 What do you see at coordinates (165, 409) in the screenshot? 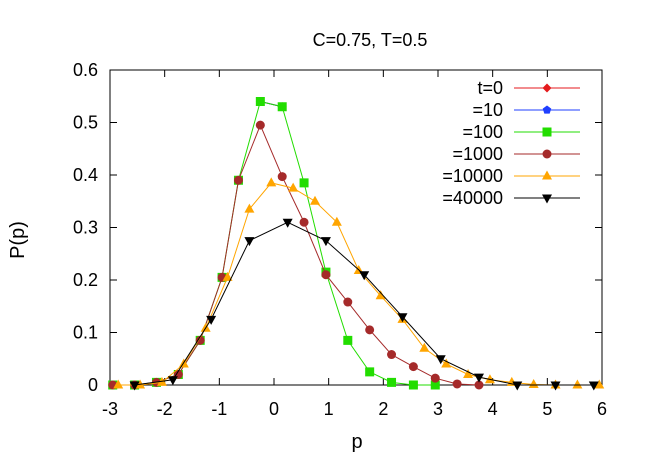
I see `x-tick-label: -2` at bounding box center [165, 409].